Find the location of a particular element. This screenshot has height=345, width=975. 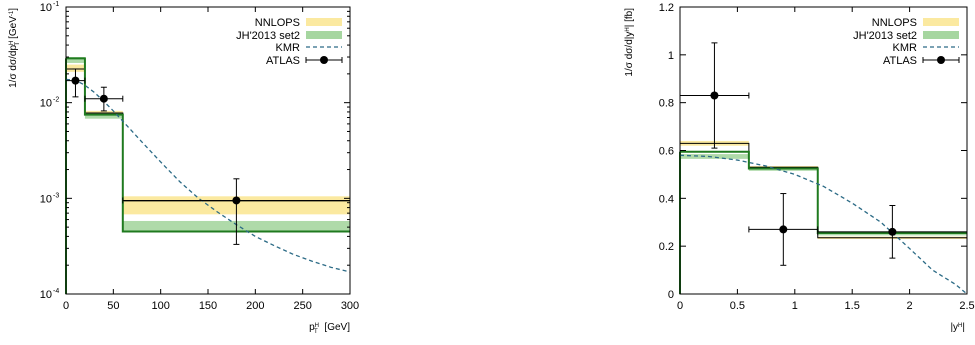

y-tick-label: 0.6 is located at coordinates (666, 152).